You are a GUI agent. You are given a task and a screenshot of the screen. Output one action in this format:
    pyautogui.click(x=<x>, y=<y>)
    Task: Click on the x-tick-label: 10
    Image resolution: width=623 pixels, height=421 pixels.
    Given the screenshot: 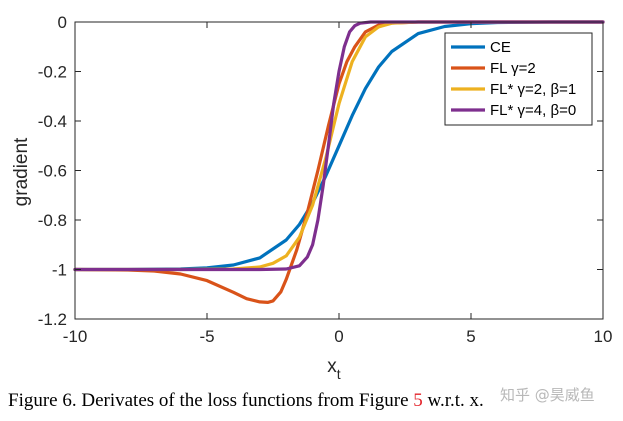 What is the action you would take?
    pyautogui.click(x=603, y=336)
    